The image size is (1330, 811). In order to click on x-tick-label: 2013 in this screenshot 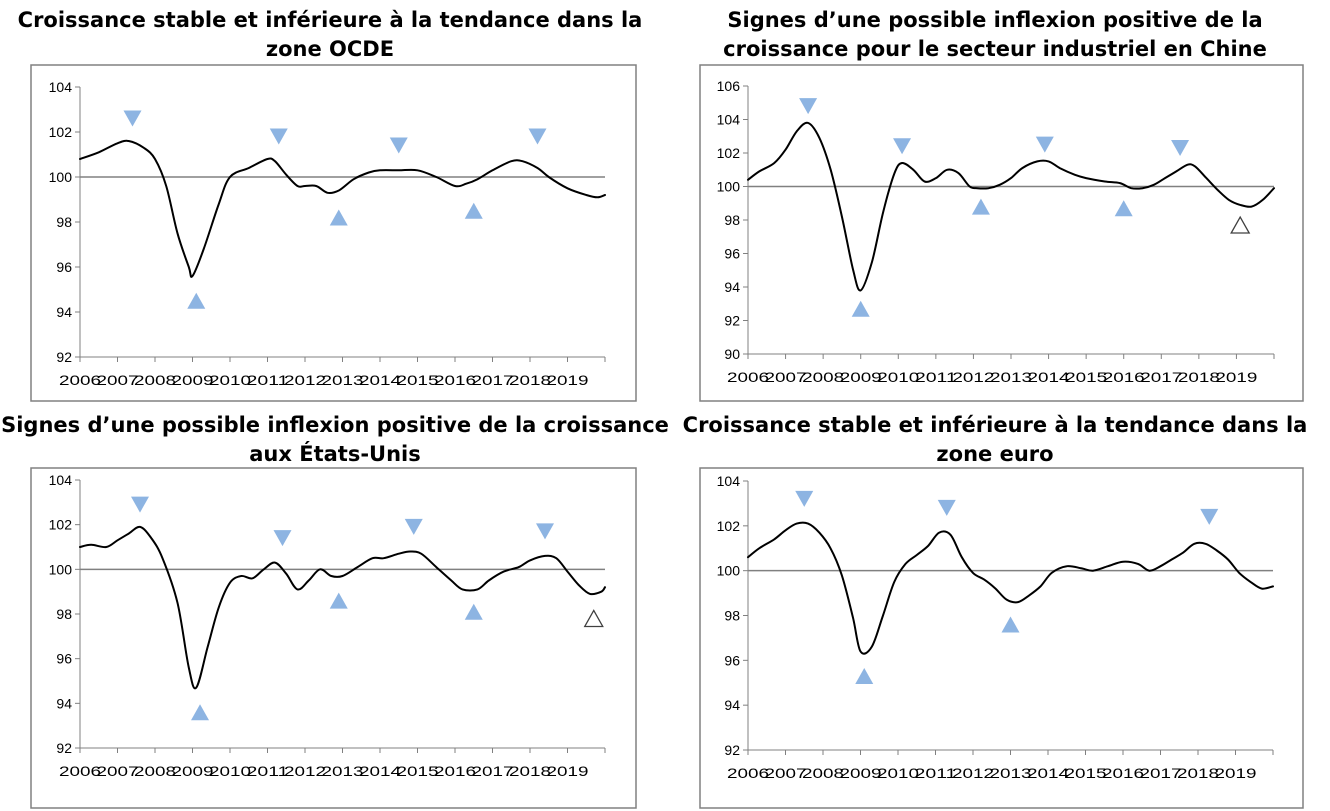, I will do `click(343, 380)`.